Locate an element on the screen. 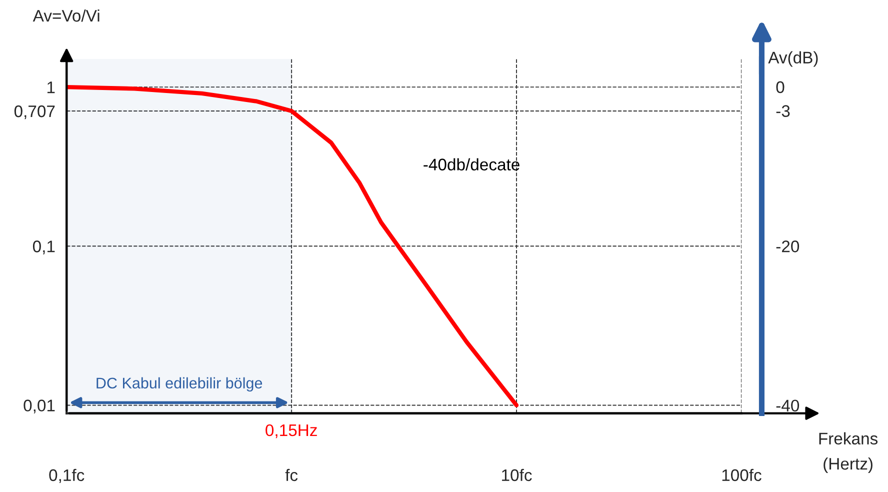 This screenshot has height=492, width=888. annotation: -40db/decate is located at coordinates (472, 164).